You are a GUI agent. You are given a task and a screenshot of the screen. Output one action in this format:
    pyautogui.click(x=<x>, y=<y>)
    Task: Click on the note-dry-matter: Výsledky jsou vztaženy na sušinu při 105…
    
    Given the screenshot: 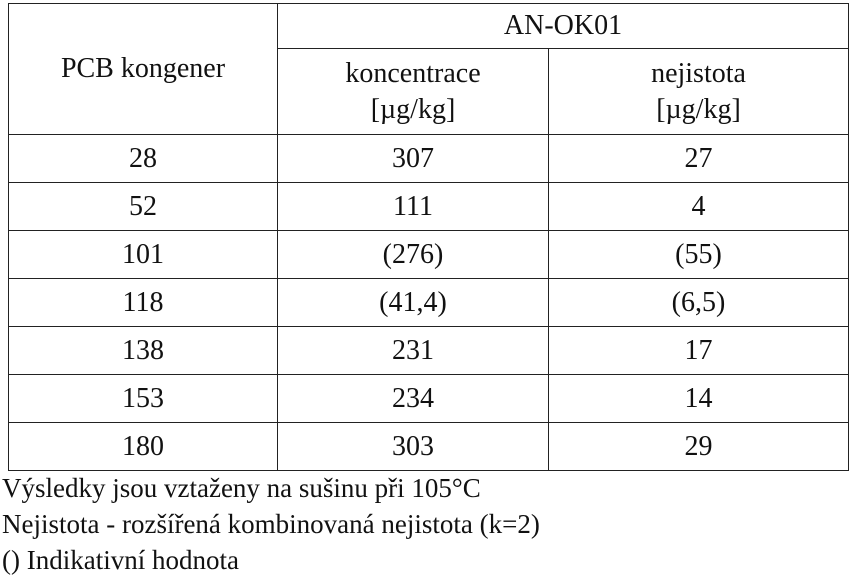 What is the action you would take?
    pyautogui.click(x=241, y=488)
    